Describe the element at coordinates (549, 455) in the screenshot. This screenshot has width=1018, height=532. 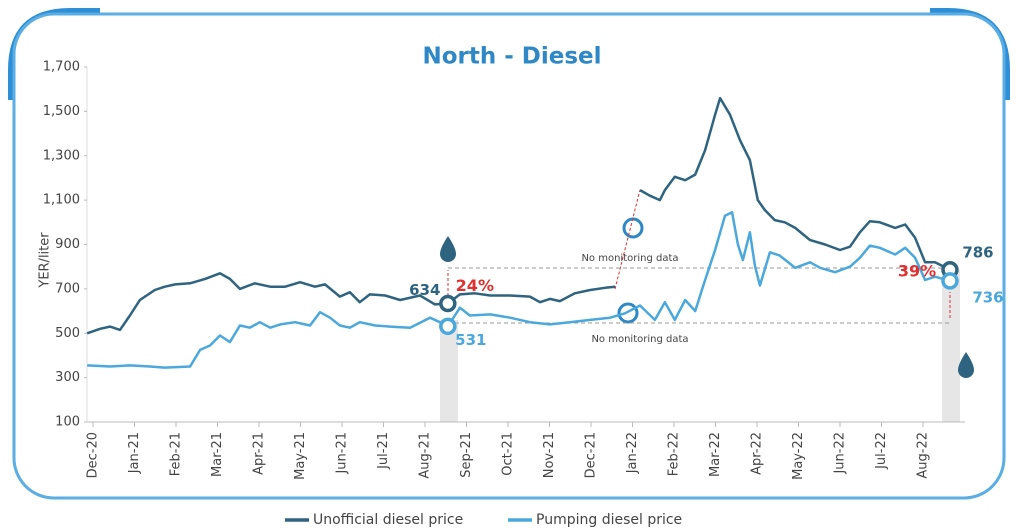
I see `x-tick-label: Nov-21` at that location.